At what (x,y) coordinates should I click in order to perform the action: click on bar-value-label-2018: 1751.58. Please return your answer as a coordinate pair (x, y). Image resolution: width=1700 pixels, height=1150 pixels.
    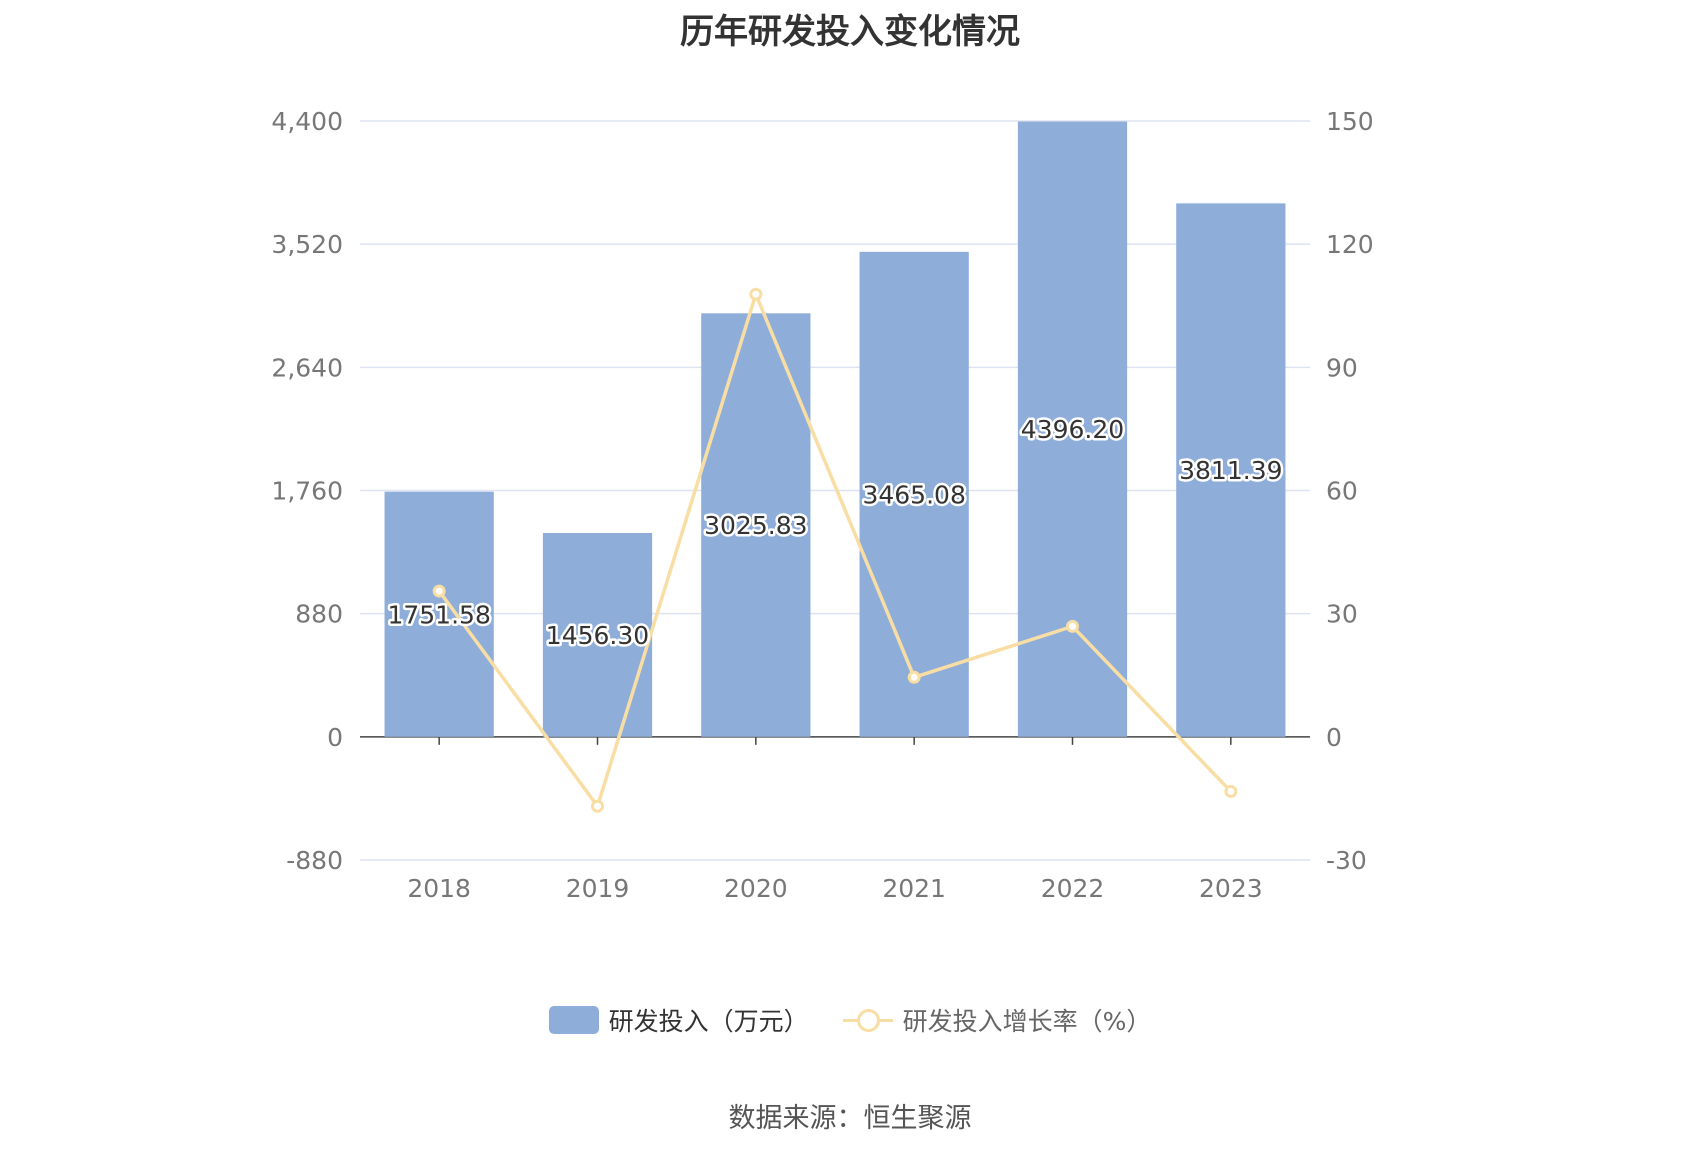
    Looking at the image, I should click on (438, 614).